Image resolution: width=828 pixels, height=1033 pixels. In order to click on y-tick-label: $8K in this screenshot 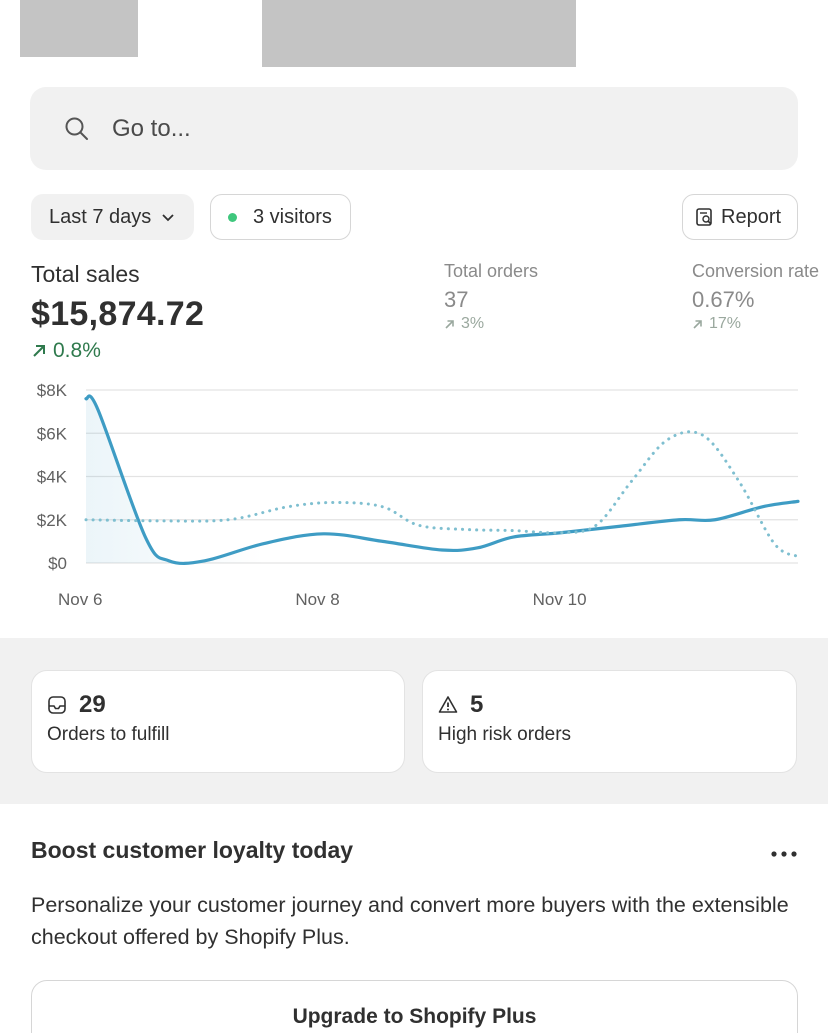, I will do `click(52, 390)`.